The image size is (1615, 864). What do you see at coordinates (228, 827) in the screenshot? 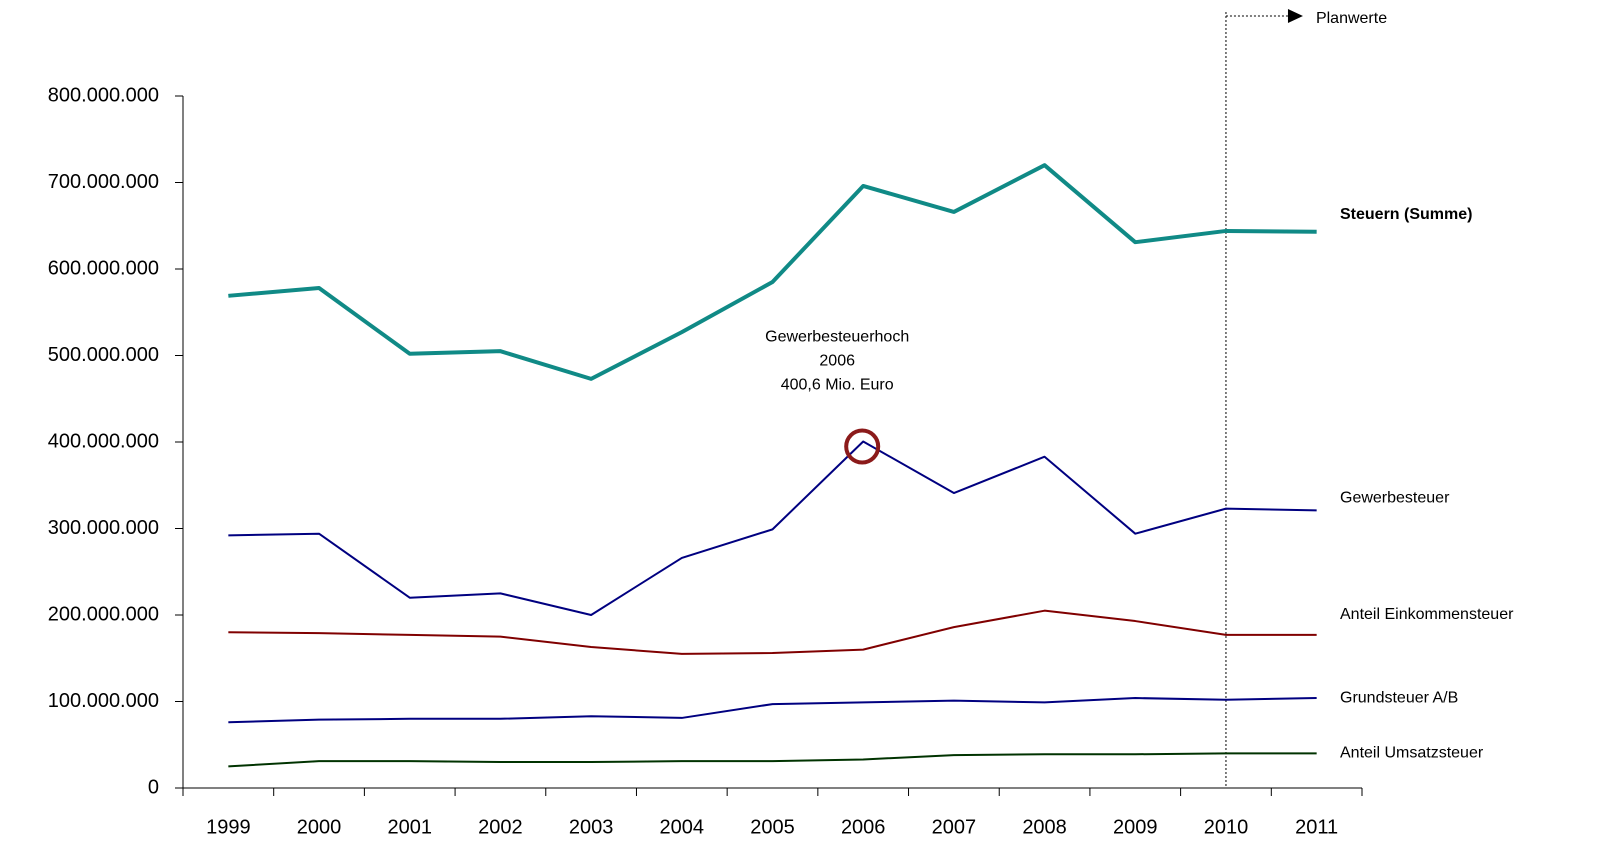
I see `x-tick-label: 1999` at bounding box center [228, 827].